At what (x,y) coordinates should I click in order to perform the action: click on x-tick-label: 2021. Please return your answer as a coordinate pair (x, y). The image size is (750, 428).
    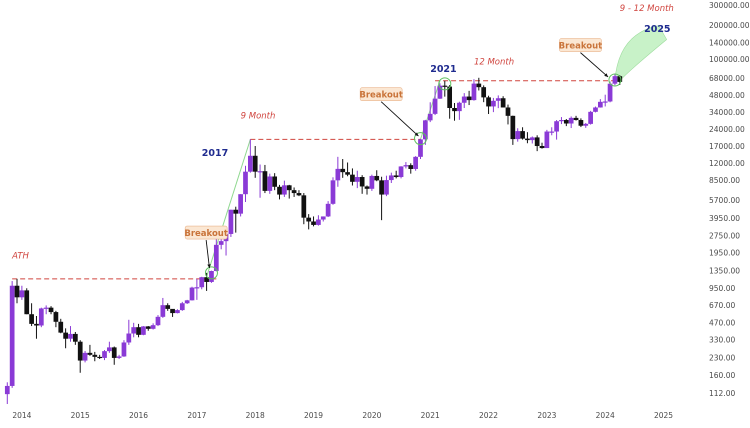
    Looking at the image, I should click on (430, 415).